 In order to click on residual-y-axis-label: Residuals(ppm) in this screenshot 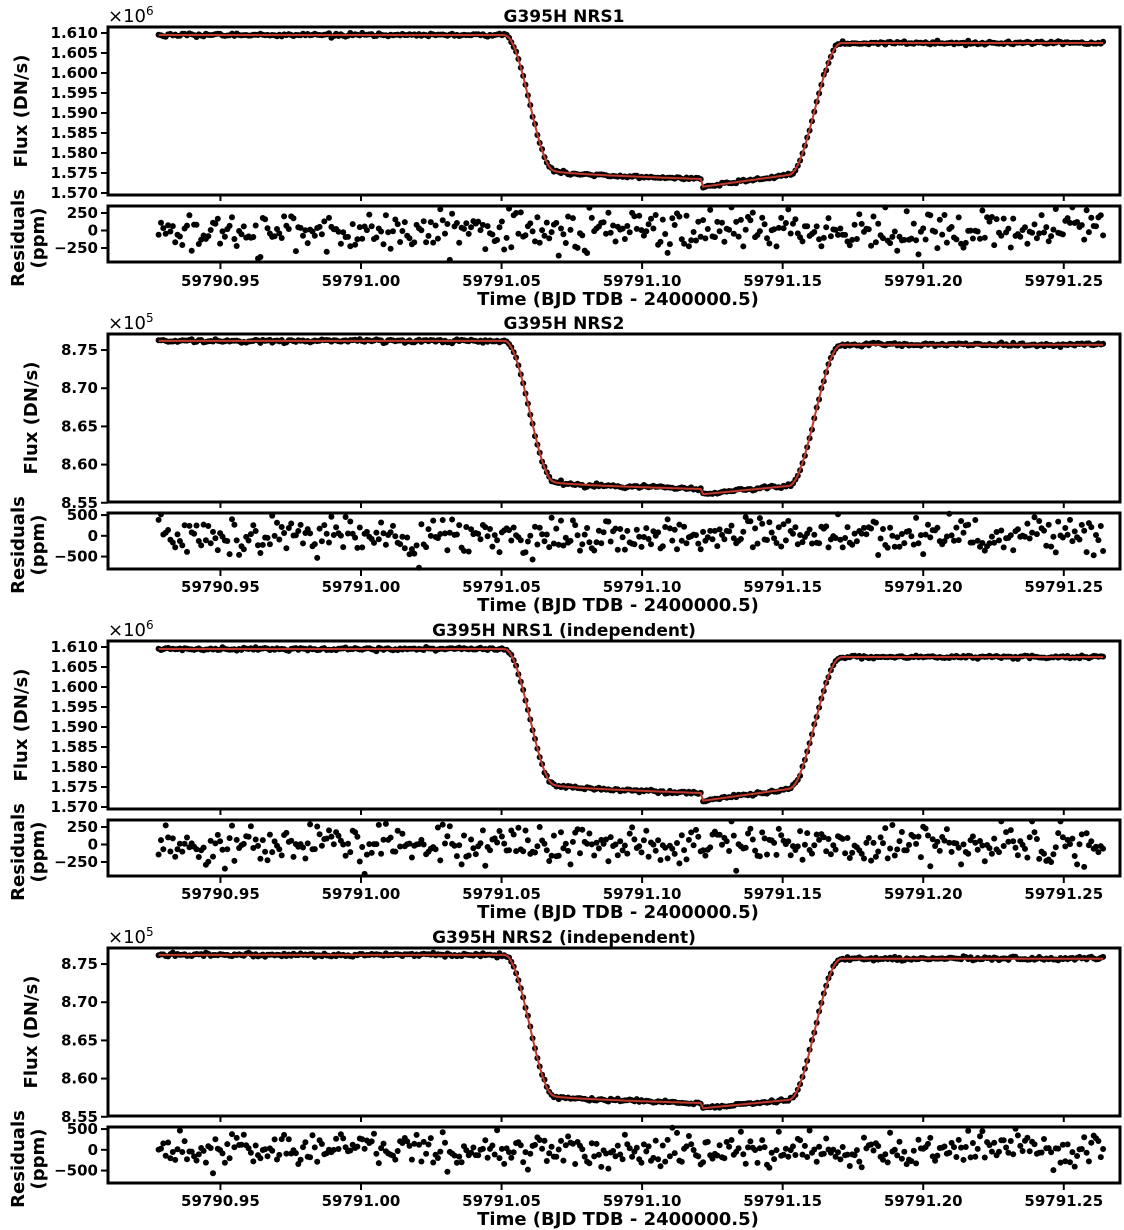, I will do `click(28, 545)`.